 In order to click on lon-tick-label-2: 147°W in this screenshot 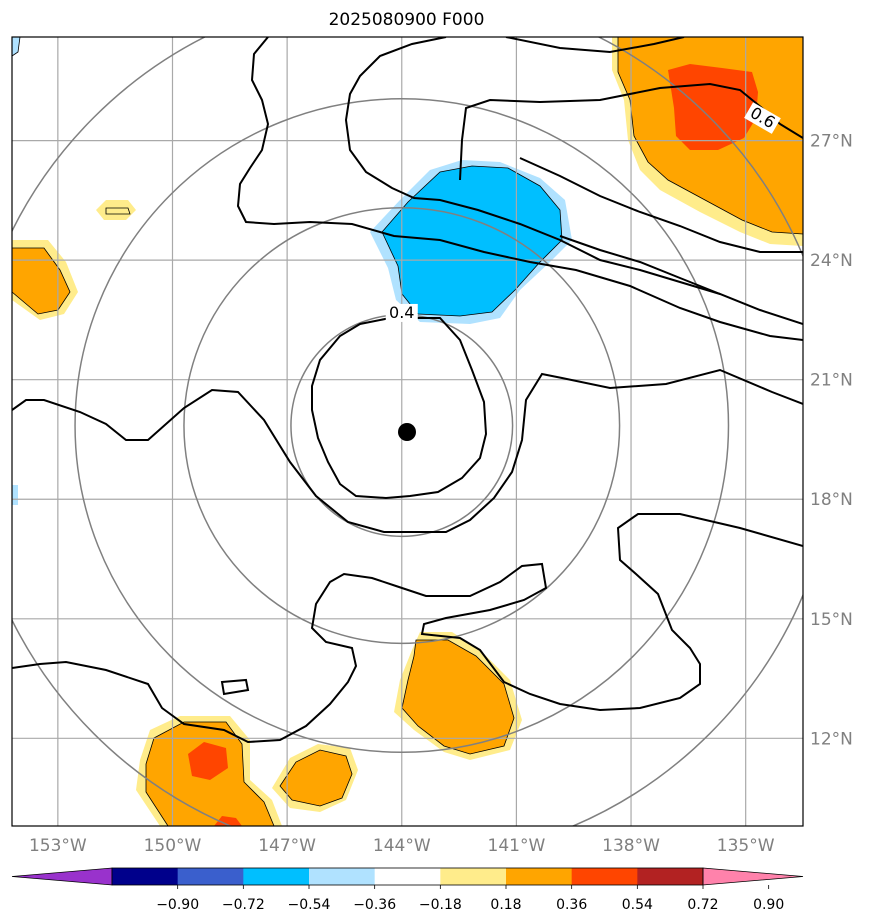, I will do `click(287, 846)`.